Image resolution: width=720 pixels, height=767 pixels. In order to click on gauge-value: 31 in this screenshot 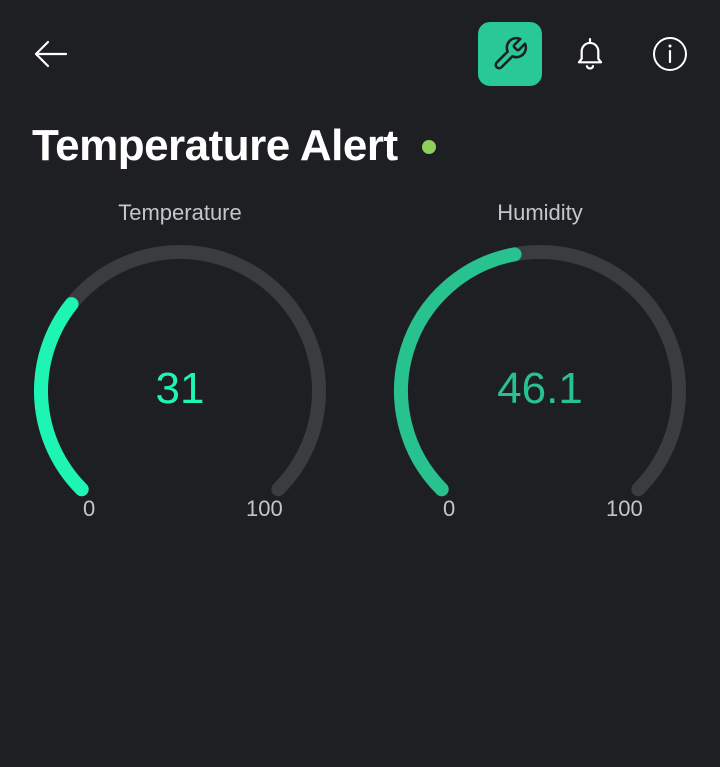, I will do `click(180, 388)`.